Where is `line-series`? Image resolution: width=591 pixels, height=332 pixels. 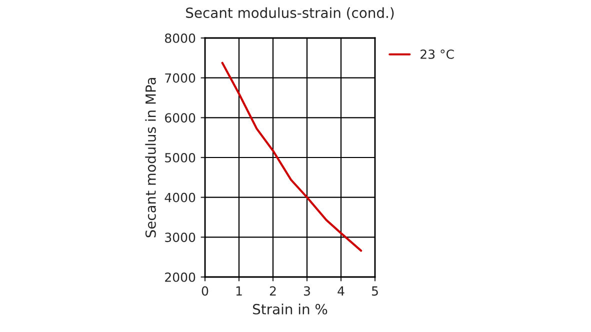
line-series is located at coordinates (291, 157).